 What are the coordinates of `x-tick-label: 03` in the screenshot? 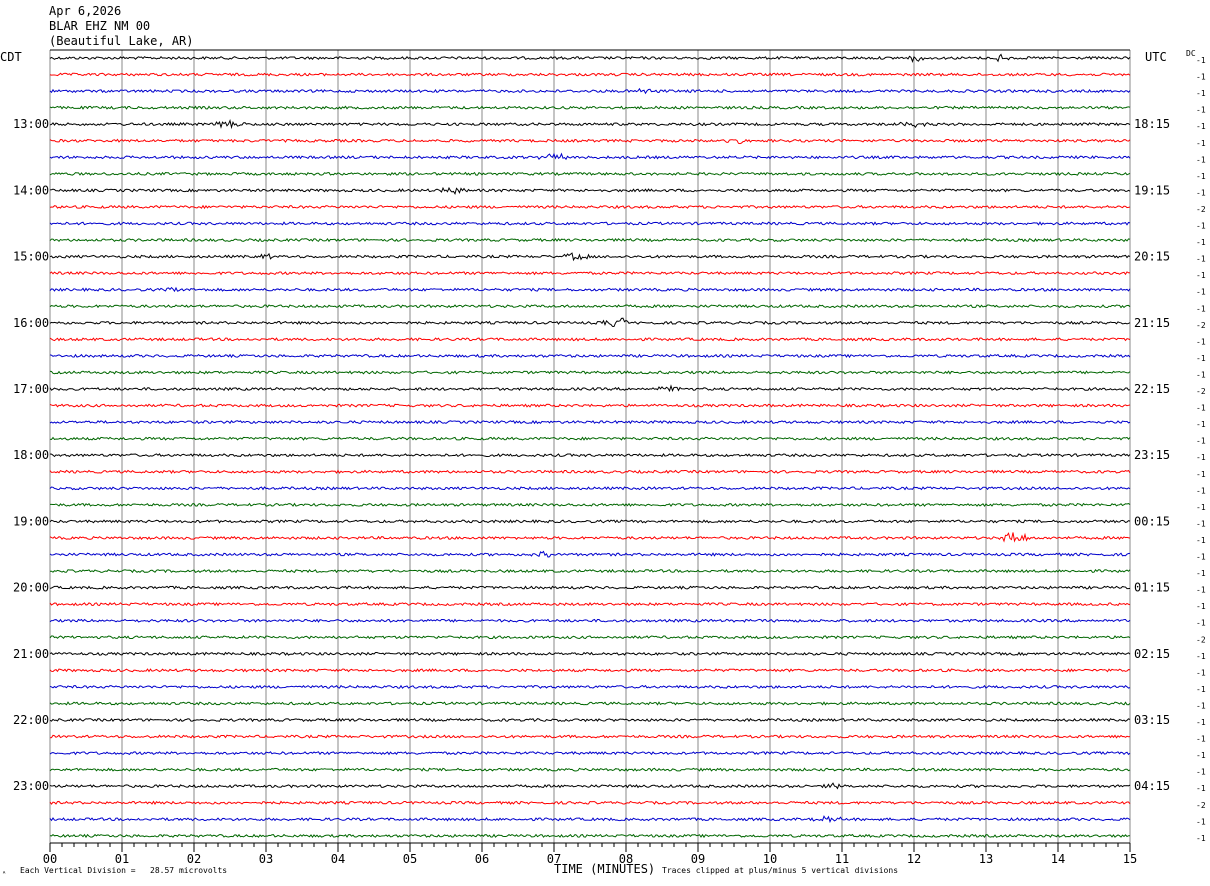 It's located at (266, 859).